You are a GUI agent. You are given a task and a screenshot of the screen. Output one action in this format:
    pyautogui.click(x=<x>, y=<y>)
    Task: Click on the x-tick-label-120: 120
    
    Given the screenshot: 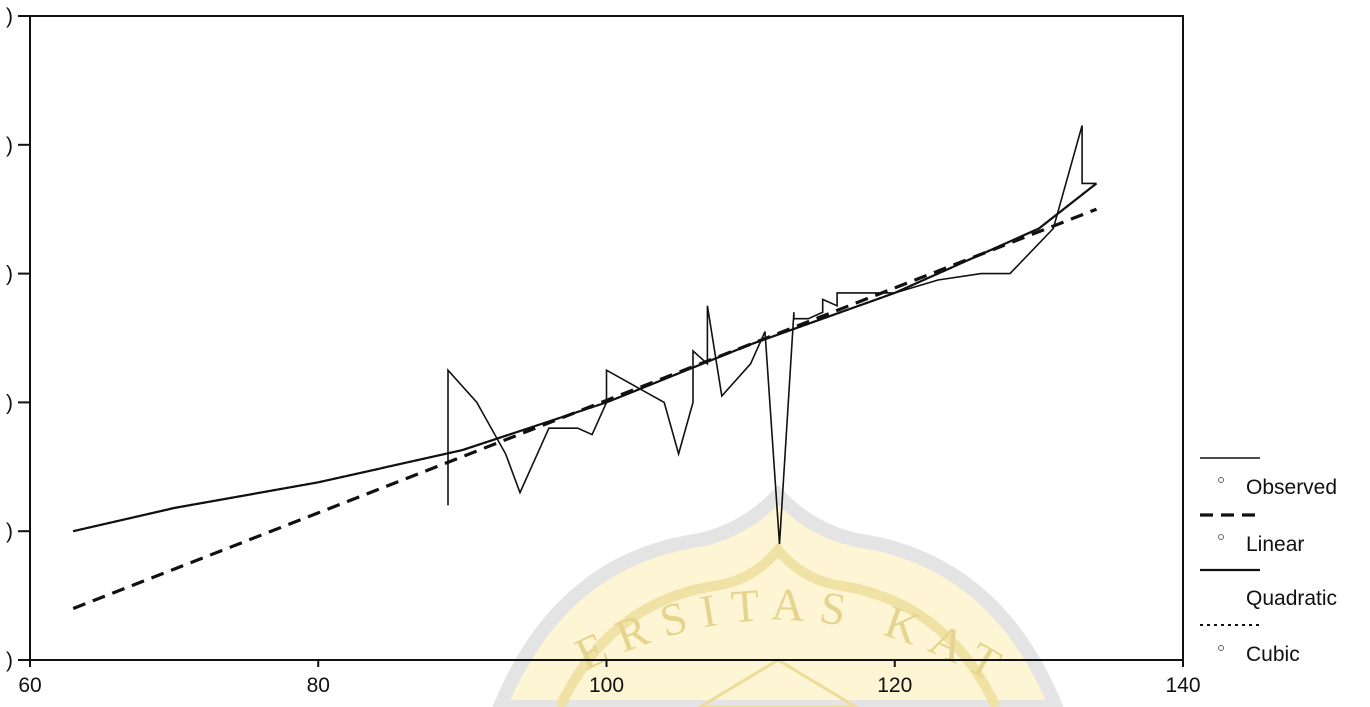 What is the action you would take?
    pyautogui.click(x=894, y=685)
    